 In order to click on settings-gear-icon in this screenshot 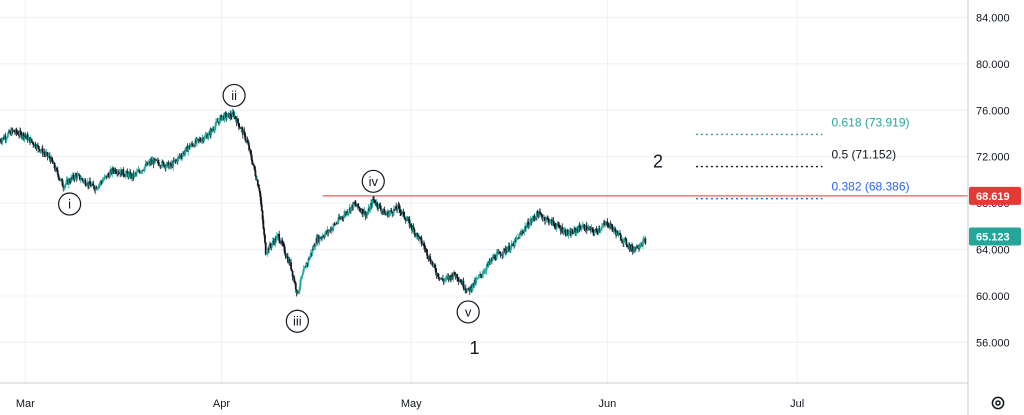, I will do `click(998, 403)`.